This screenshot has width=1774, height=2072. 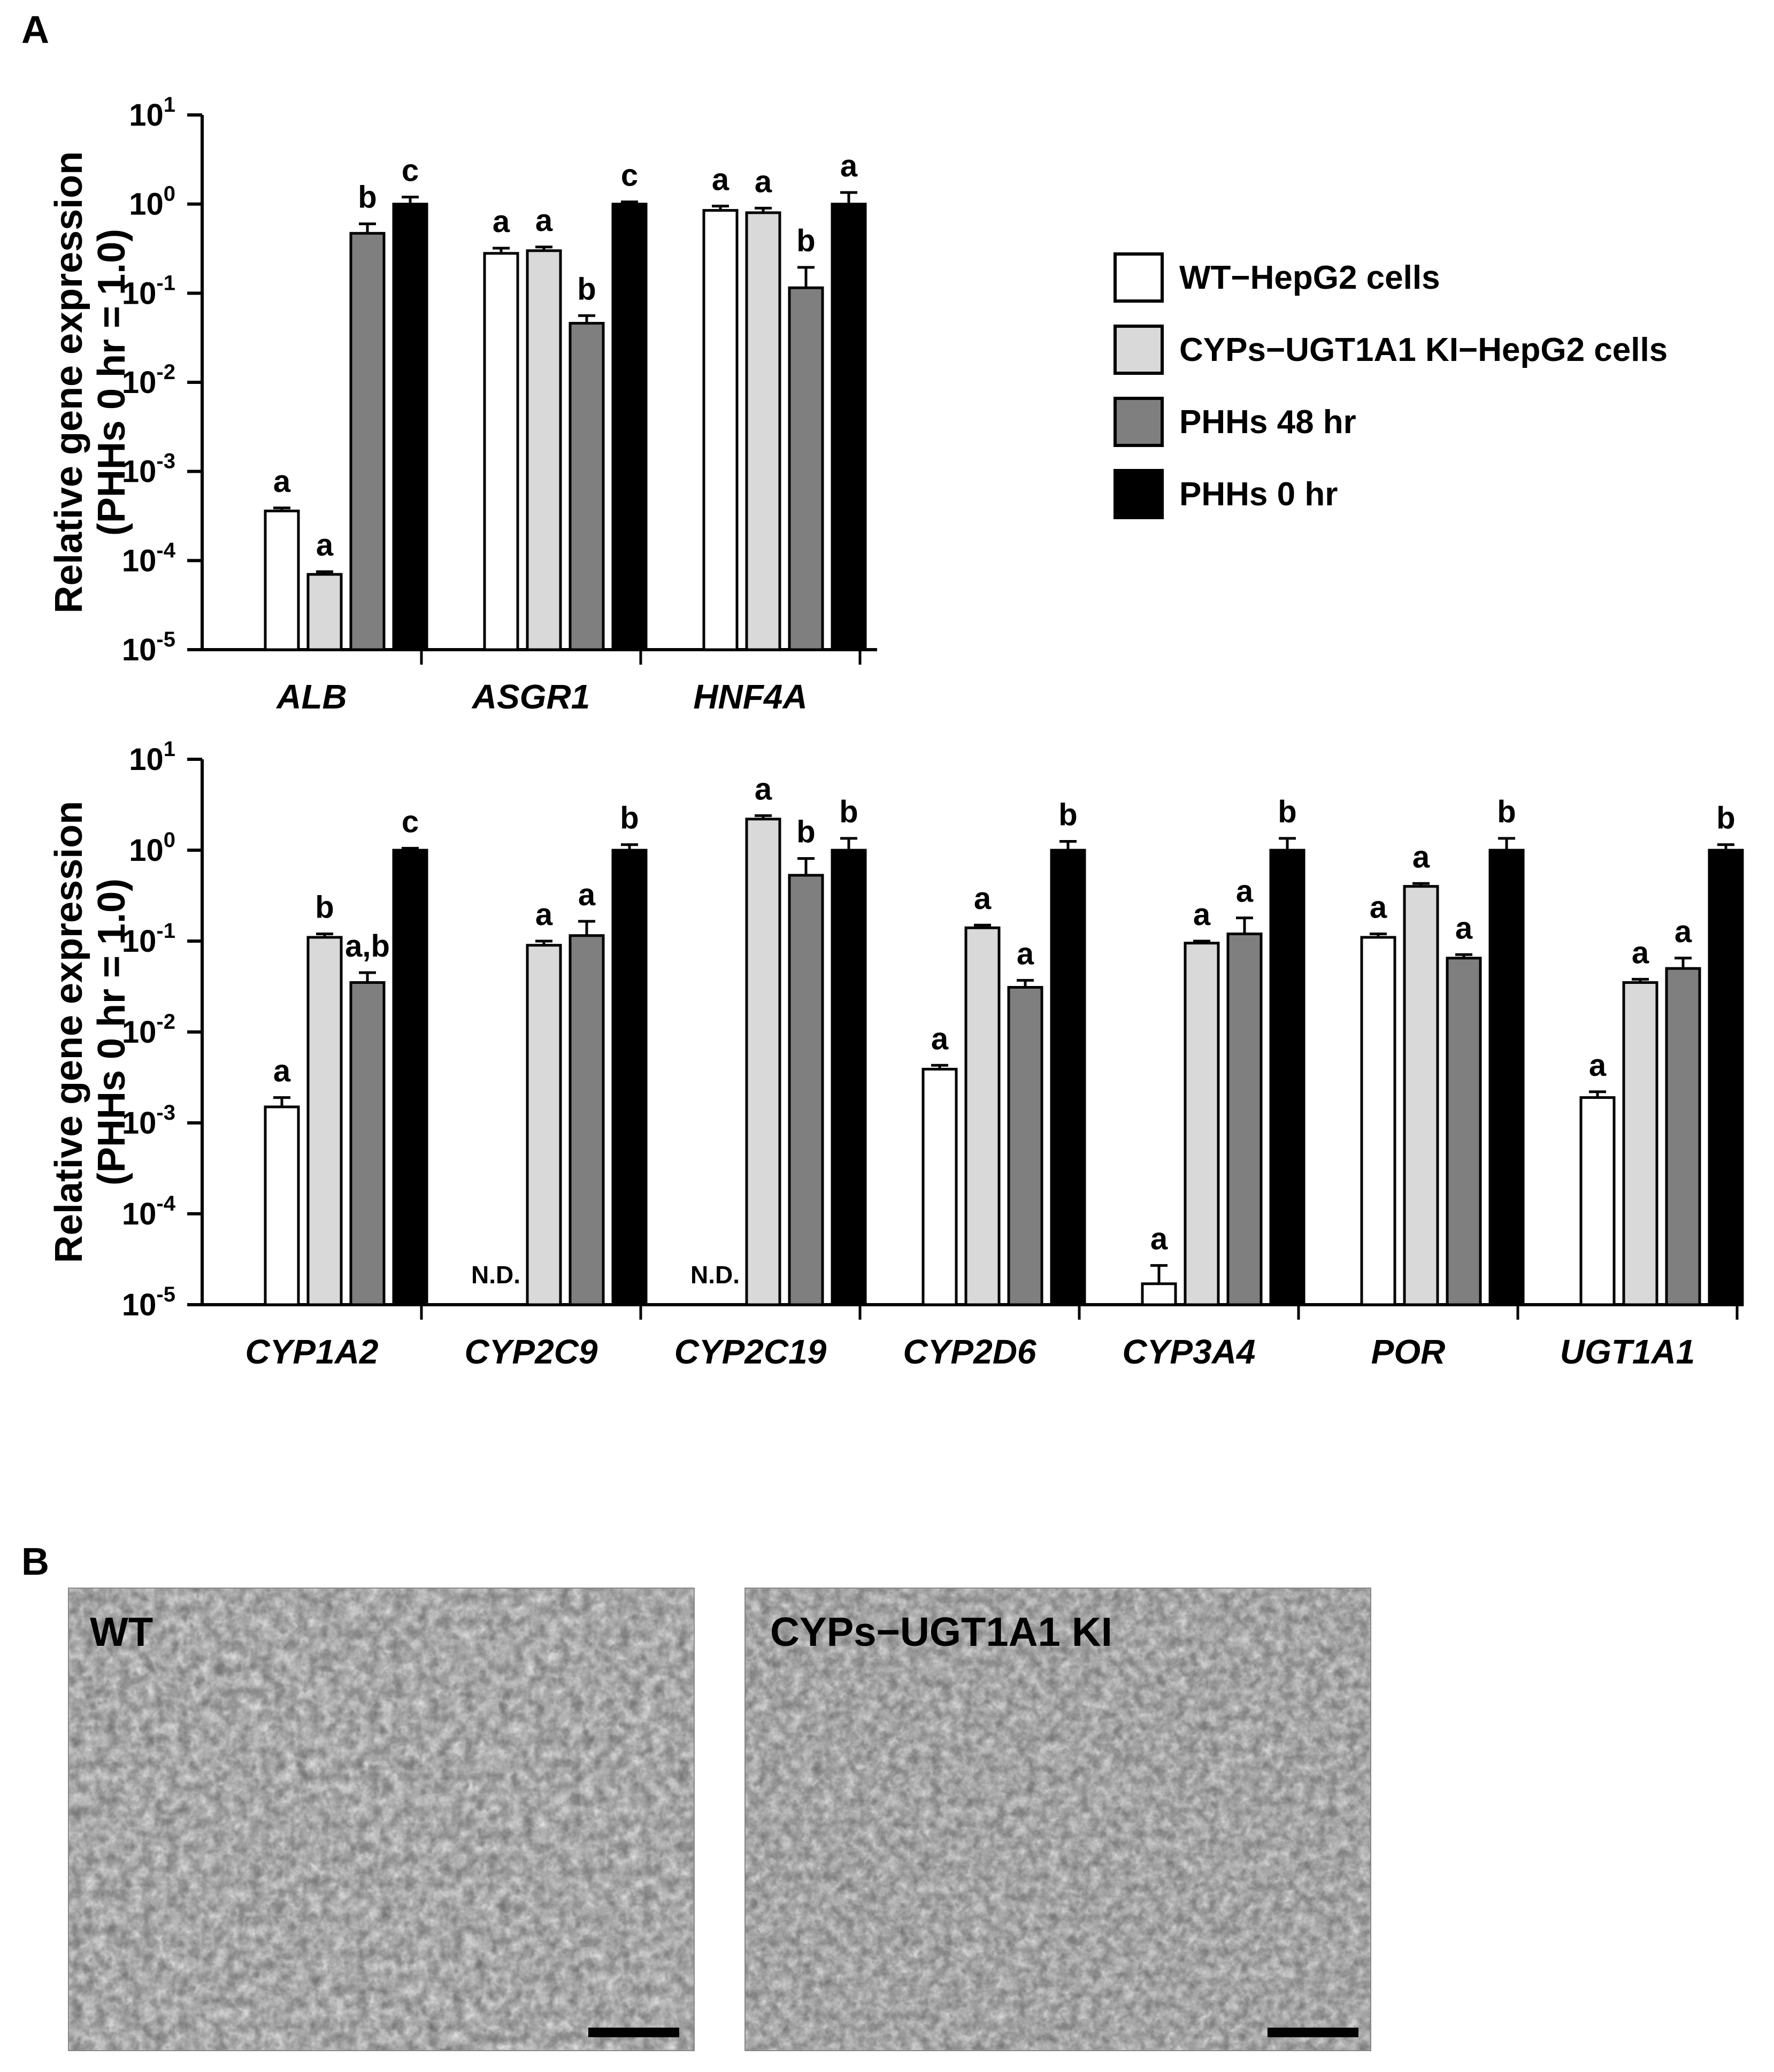 What do you see at coordinates (1408, 1351) in the screenshot?
I see `x-tick-label: POR` at bounding box center [1408, 1351].